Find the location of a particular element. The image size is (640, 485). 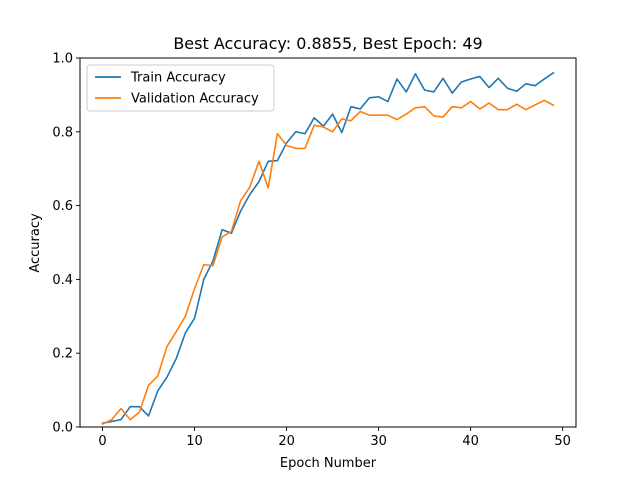

legend: Train Accuracy Validation Accuracy is located at coordinates (180, 88).